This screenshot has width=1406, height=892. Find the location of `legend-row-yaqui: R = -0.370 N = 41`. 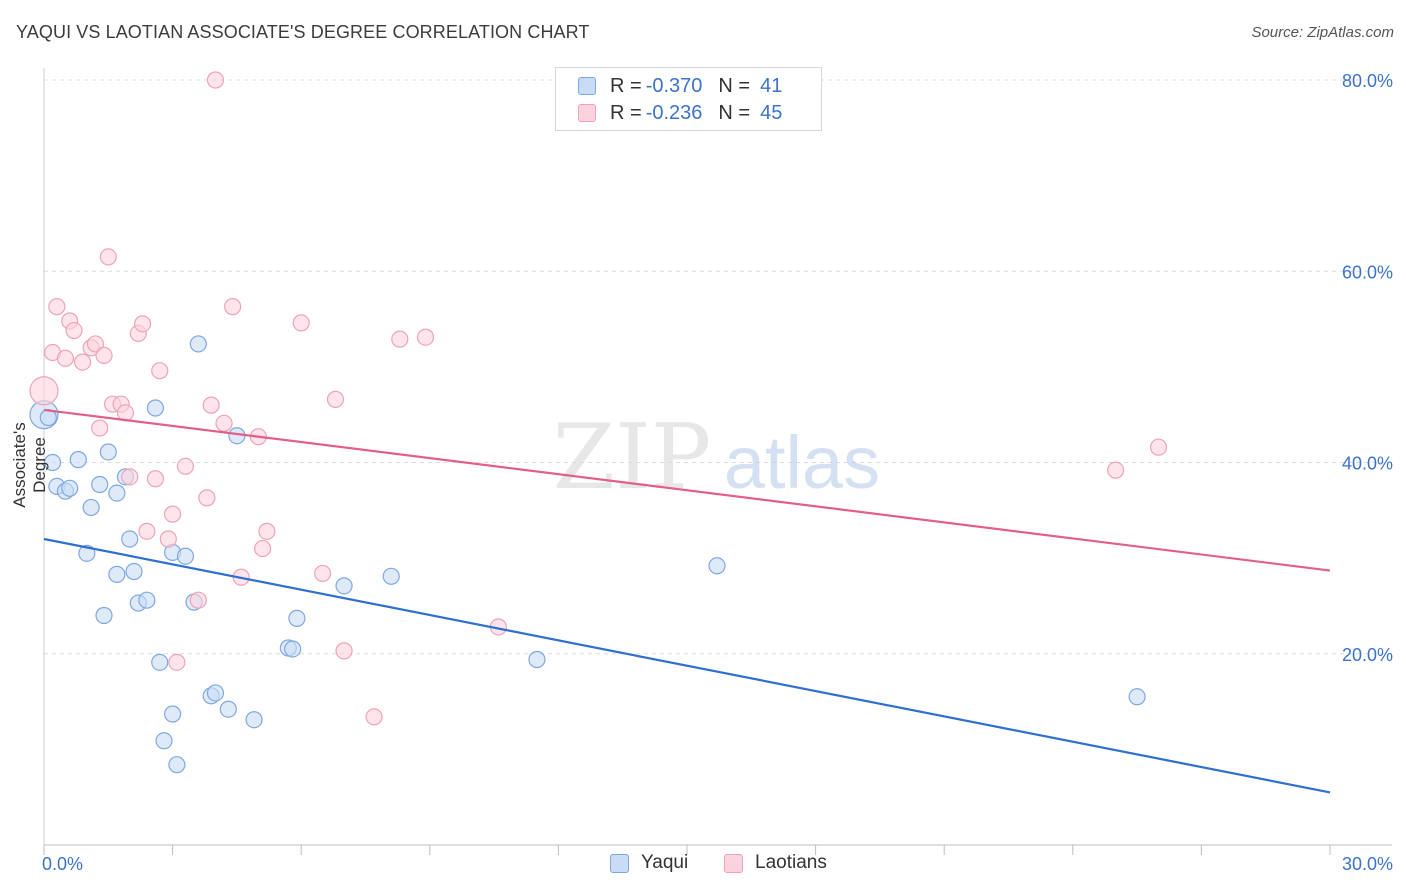

legend-row-yaqui: R = -0.370 N = 41 is located at coordinates (680, 86).